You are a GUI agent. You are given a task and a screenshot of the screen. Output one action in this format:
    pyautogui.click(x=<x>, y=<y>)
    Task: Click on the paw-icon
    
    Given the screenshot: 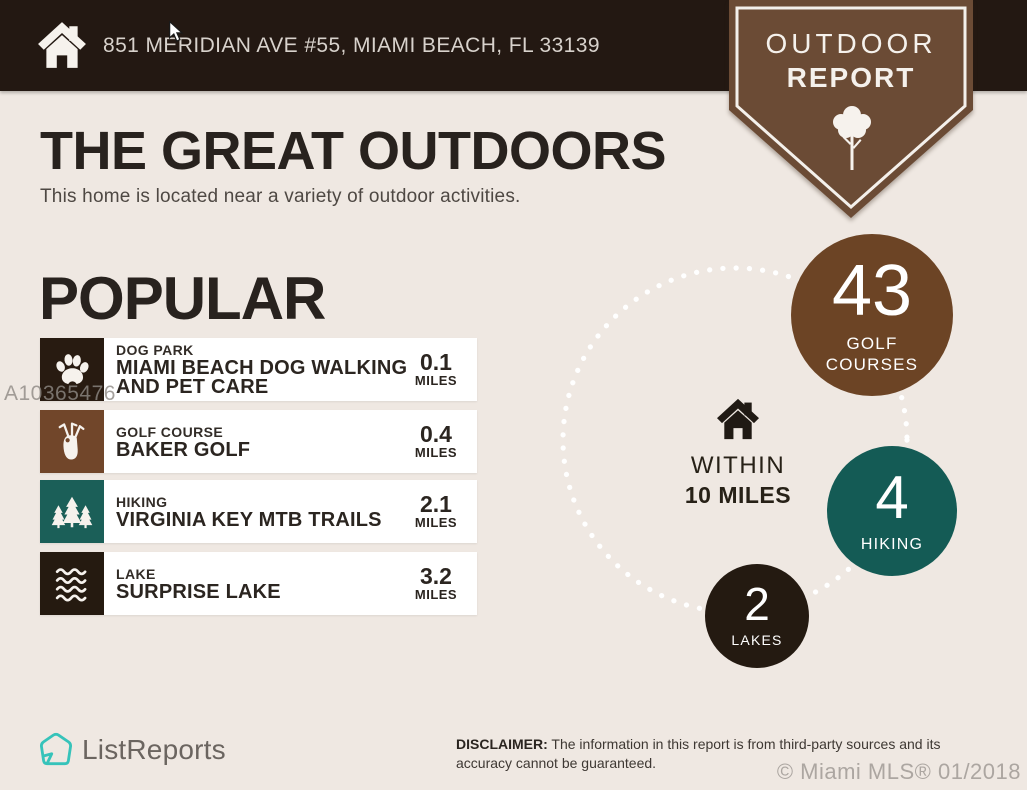 What is the action you would take?
    pyautogui.click(x=72, y=369)
    